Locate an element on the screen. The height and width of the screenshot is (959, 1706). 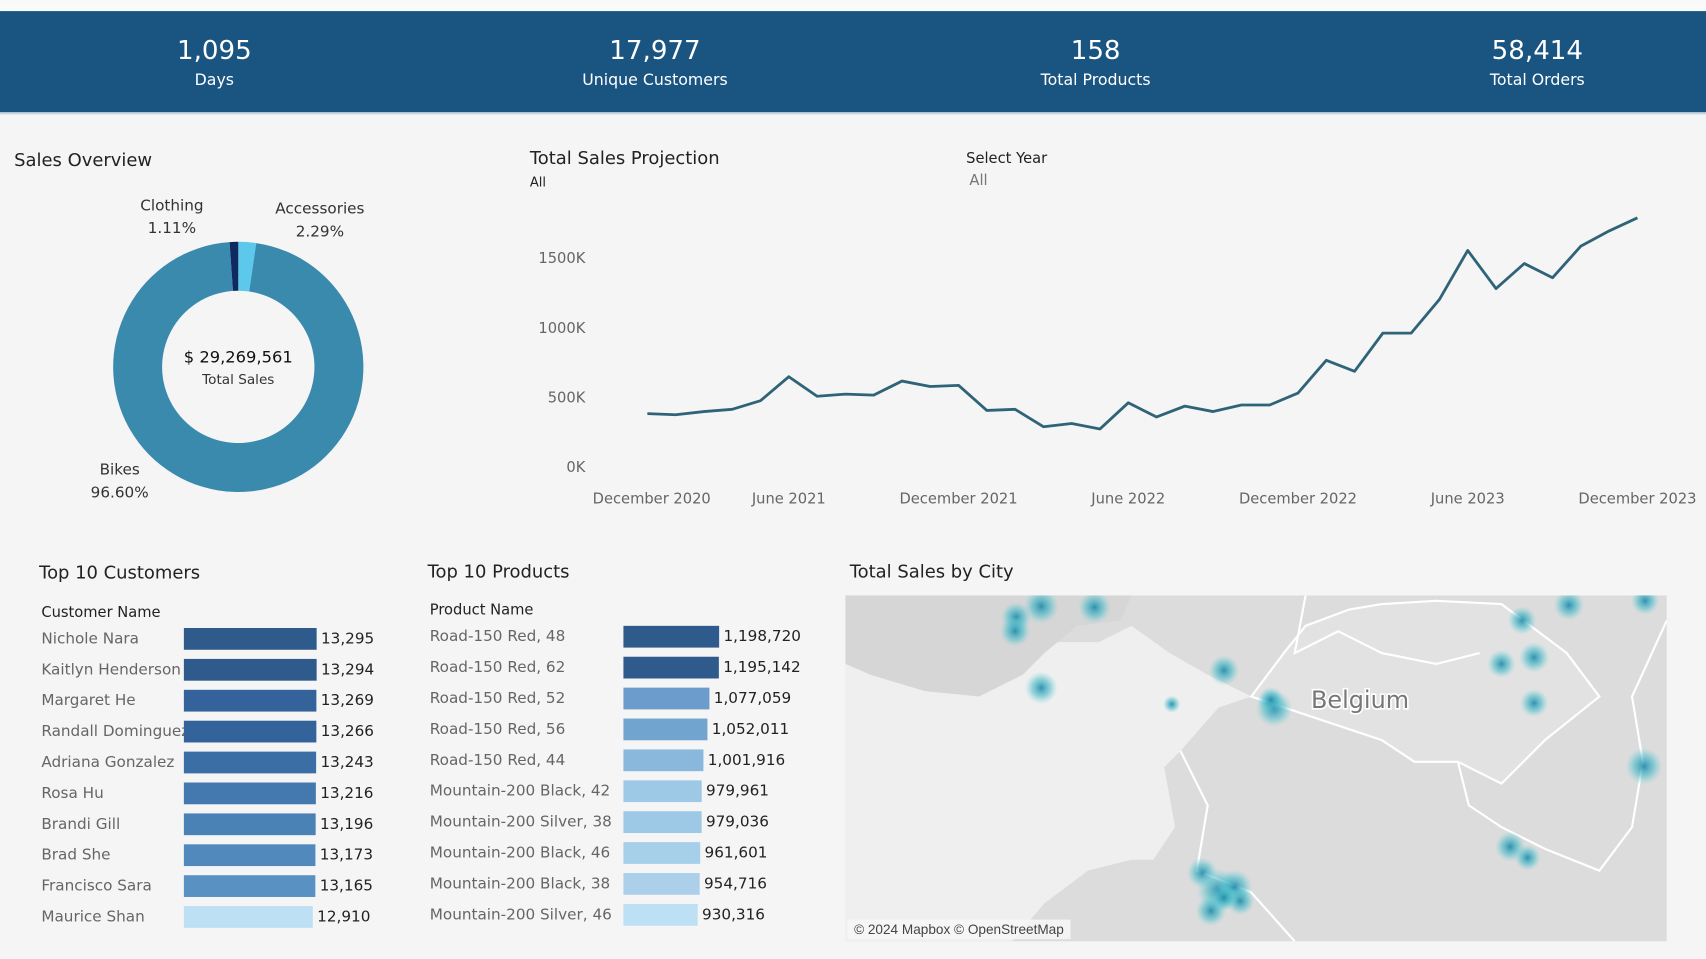
bar-value: 954,716 is located at coordinates (735, 883).